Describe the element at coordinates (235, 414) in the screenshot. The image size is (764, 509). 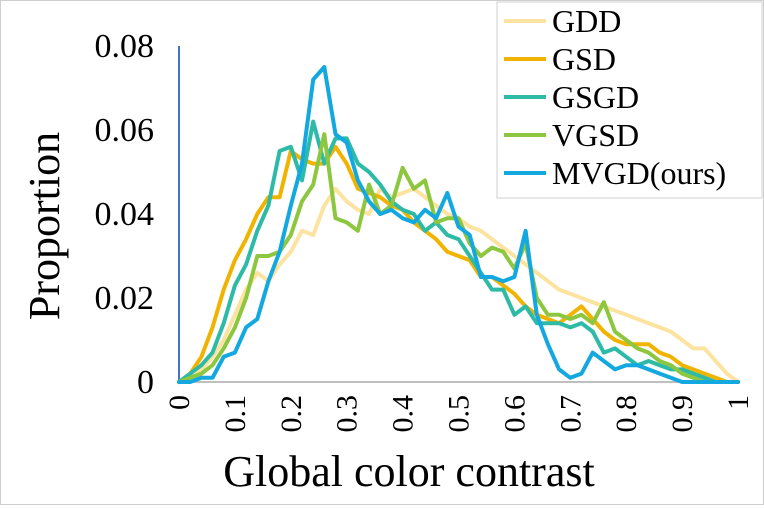
I see `x-tick-label: 0.1` at that location.